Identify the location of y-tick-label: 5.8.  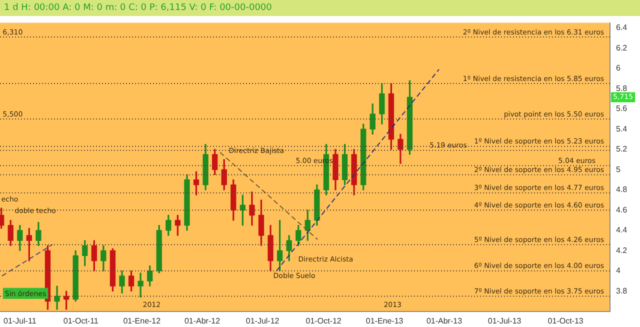
(622, 88).